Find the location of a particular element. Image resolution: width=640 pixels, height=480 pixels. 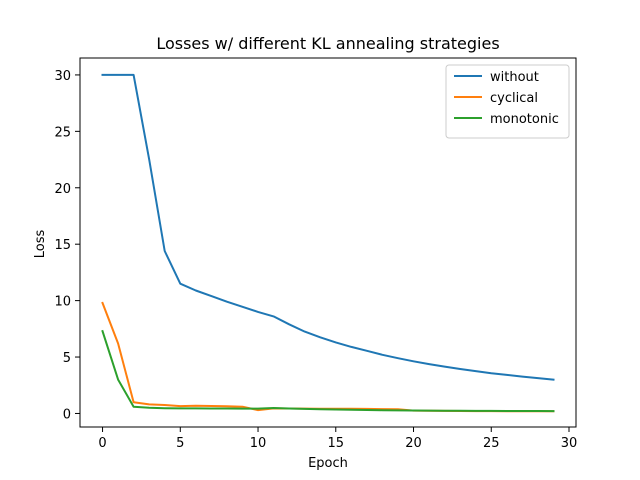

y-axis-label: Loss is located at coordinates (40, 244).